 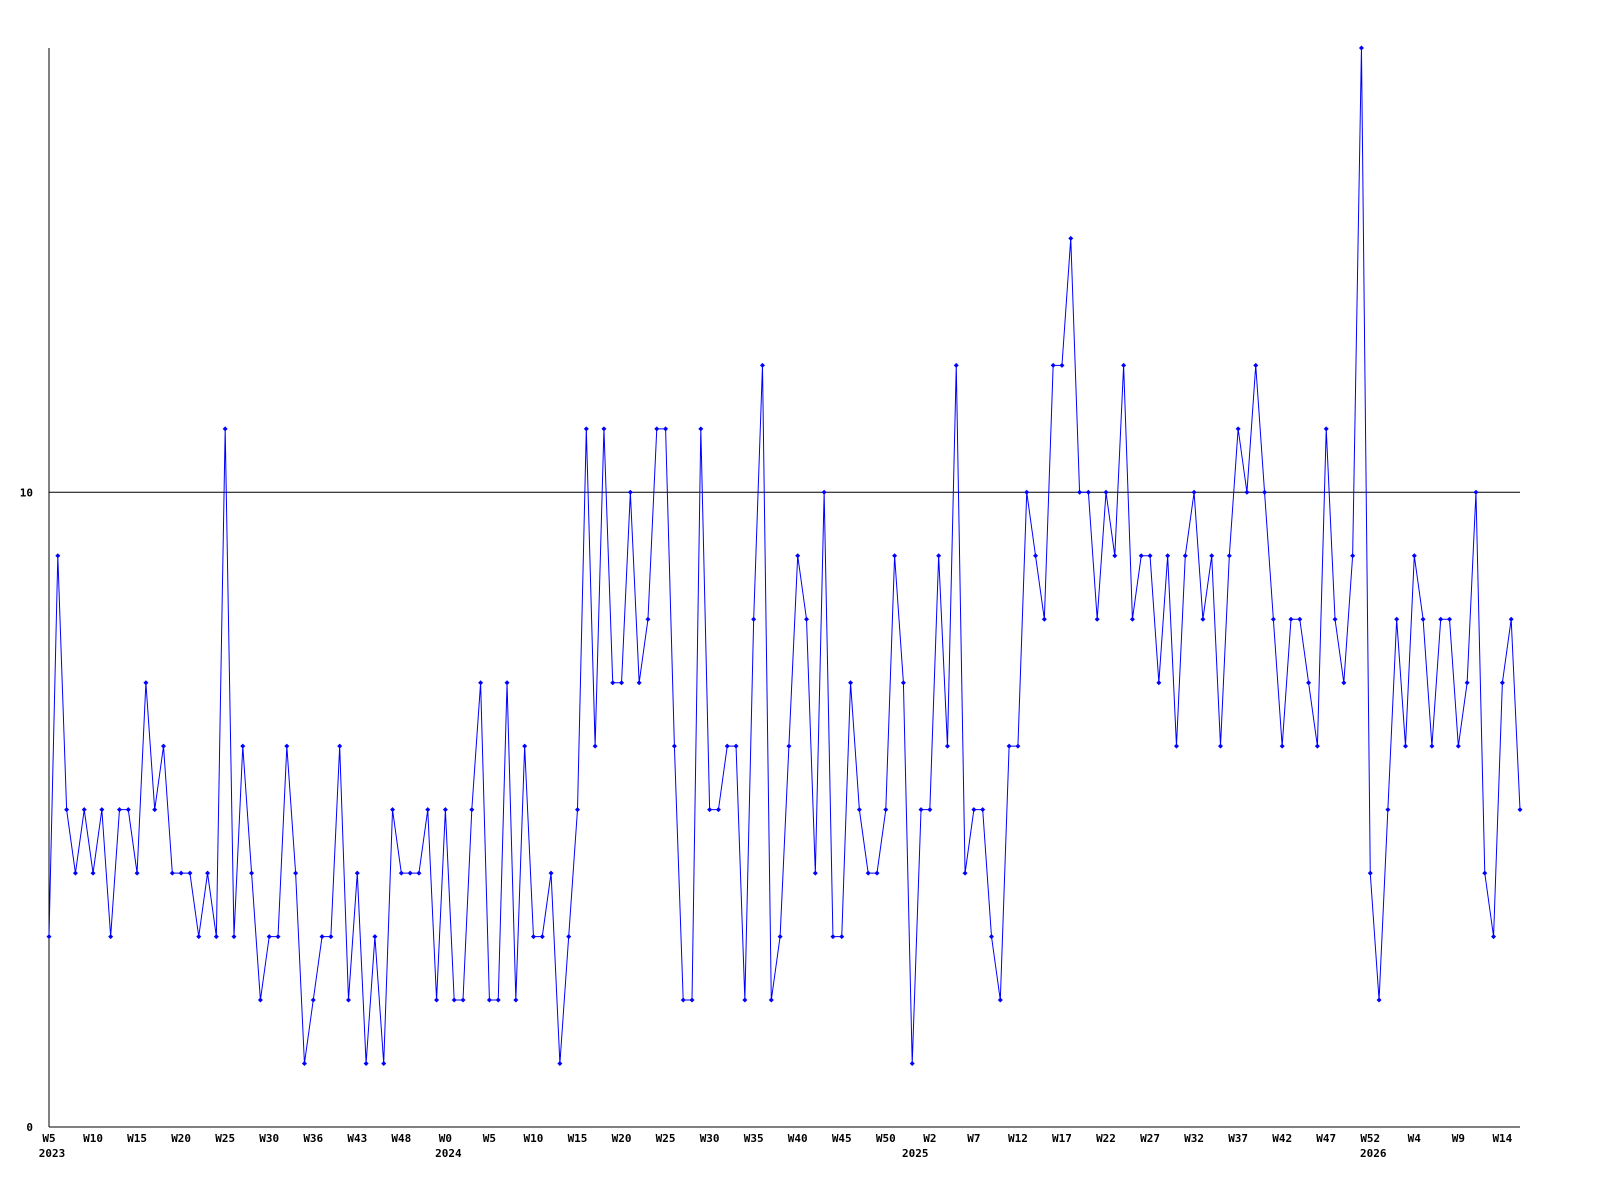 I want to click on x-tick-label: W42, so click(x=1282, y=1138).